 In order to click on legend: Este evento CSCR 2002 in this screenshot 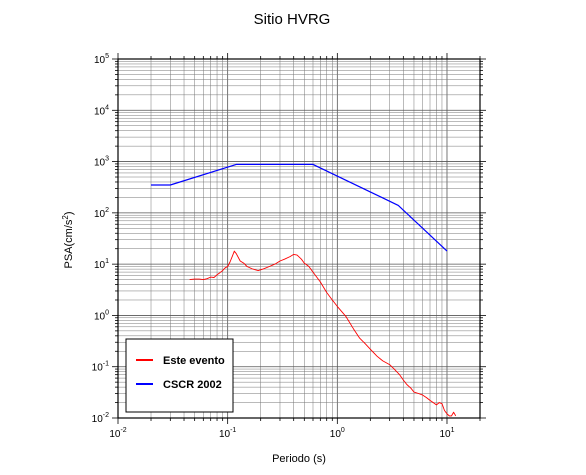, I will do `click(179, 375)`.